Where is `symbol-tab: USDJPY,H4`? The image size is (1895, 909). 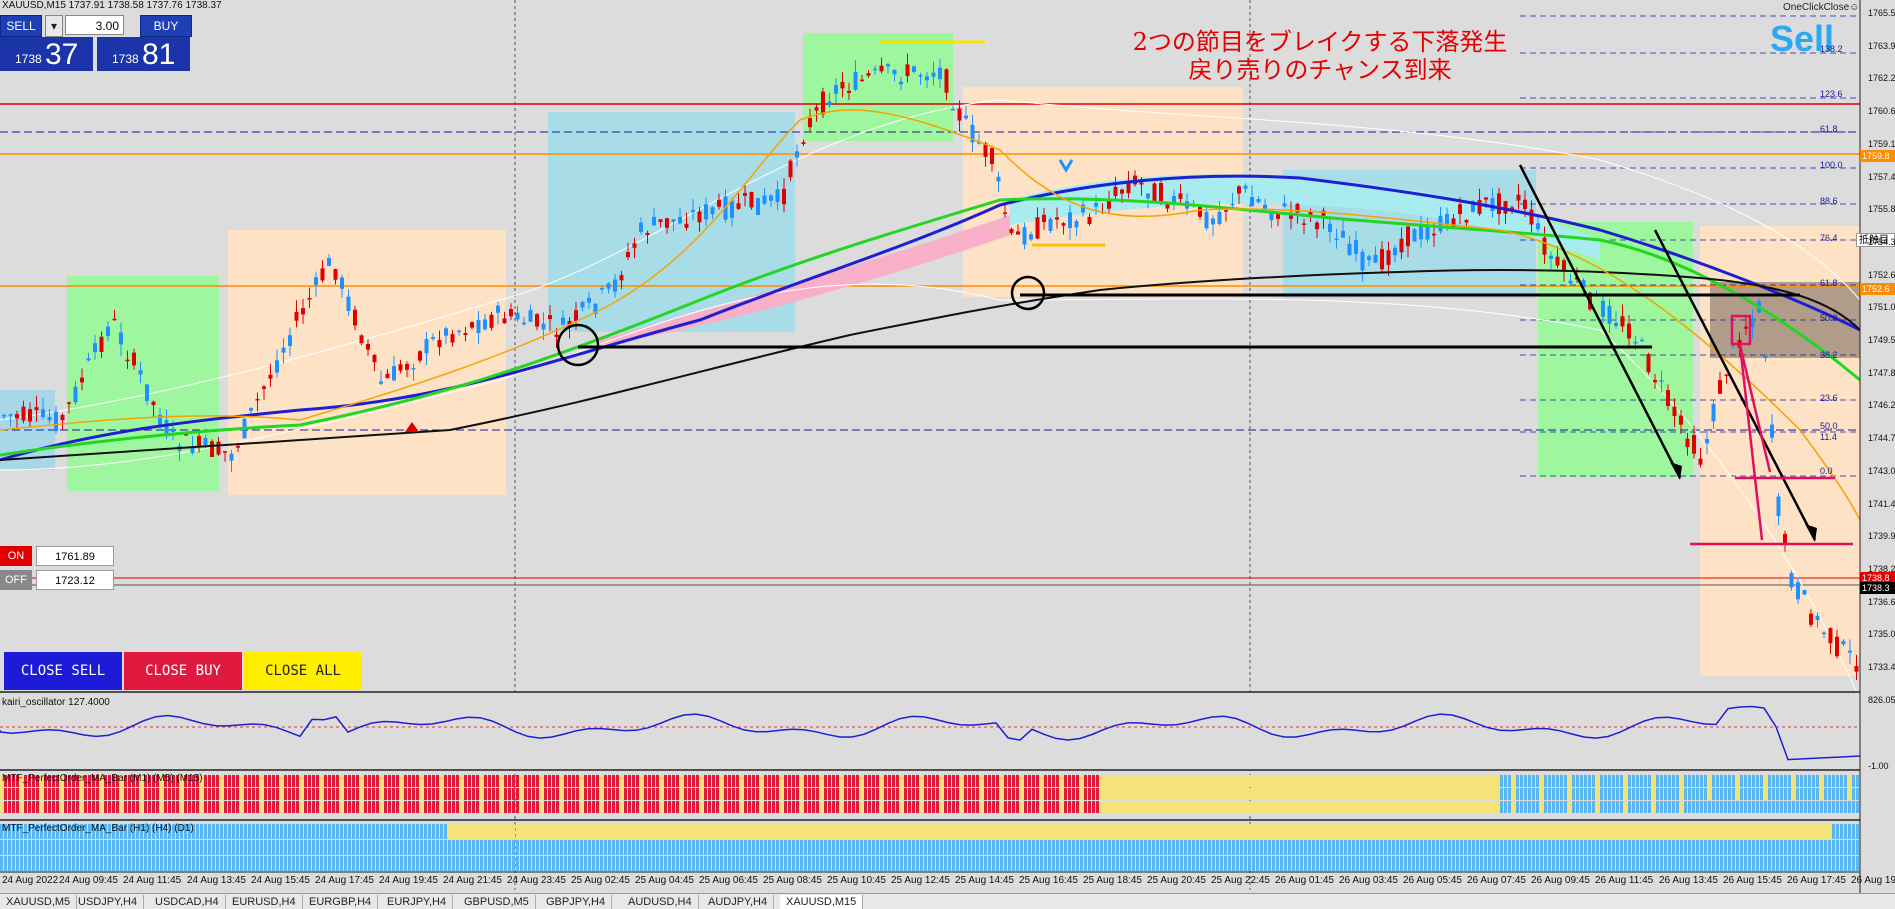 symbol-tab: USDJPY,H4 is located at coordinates (108, 902).